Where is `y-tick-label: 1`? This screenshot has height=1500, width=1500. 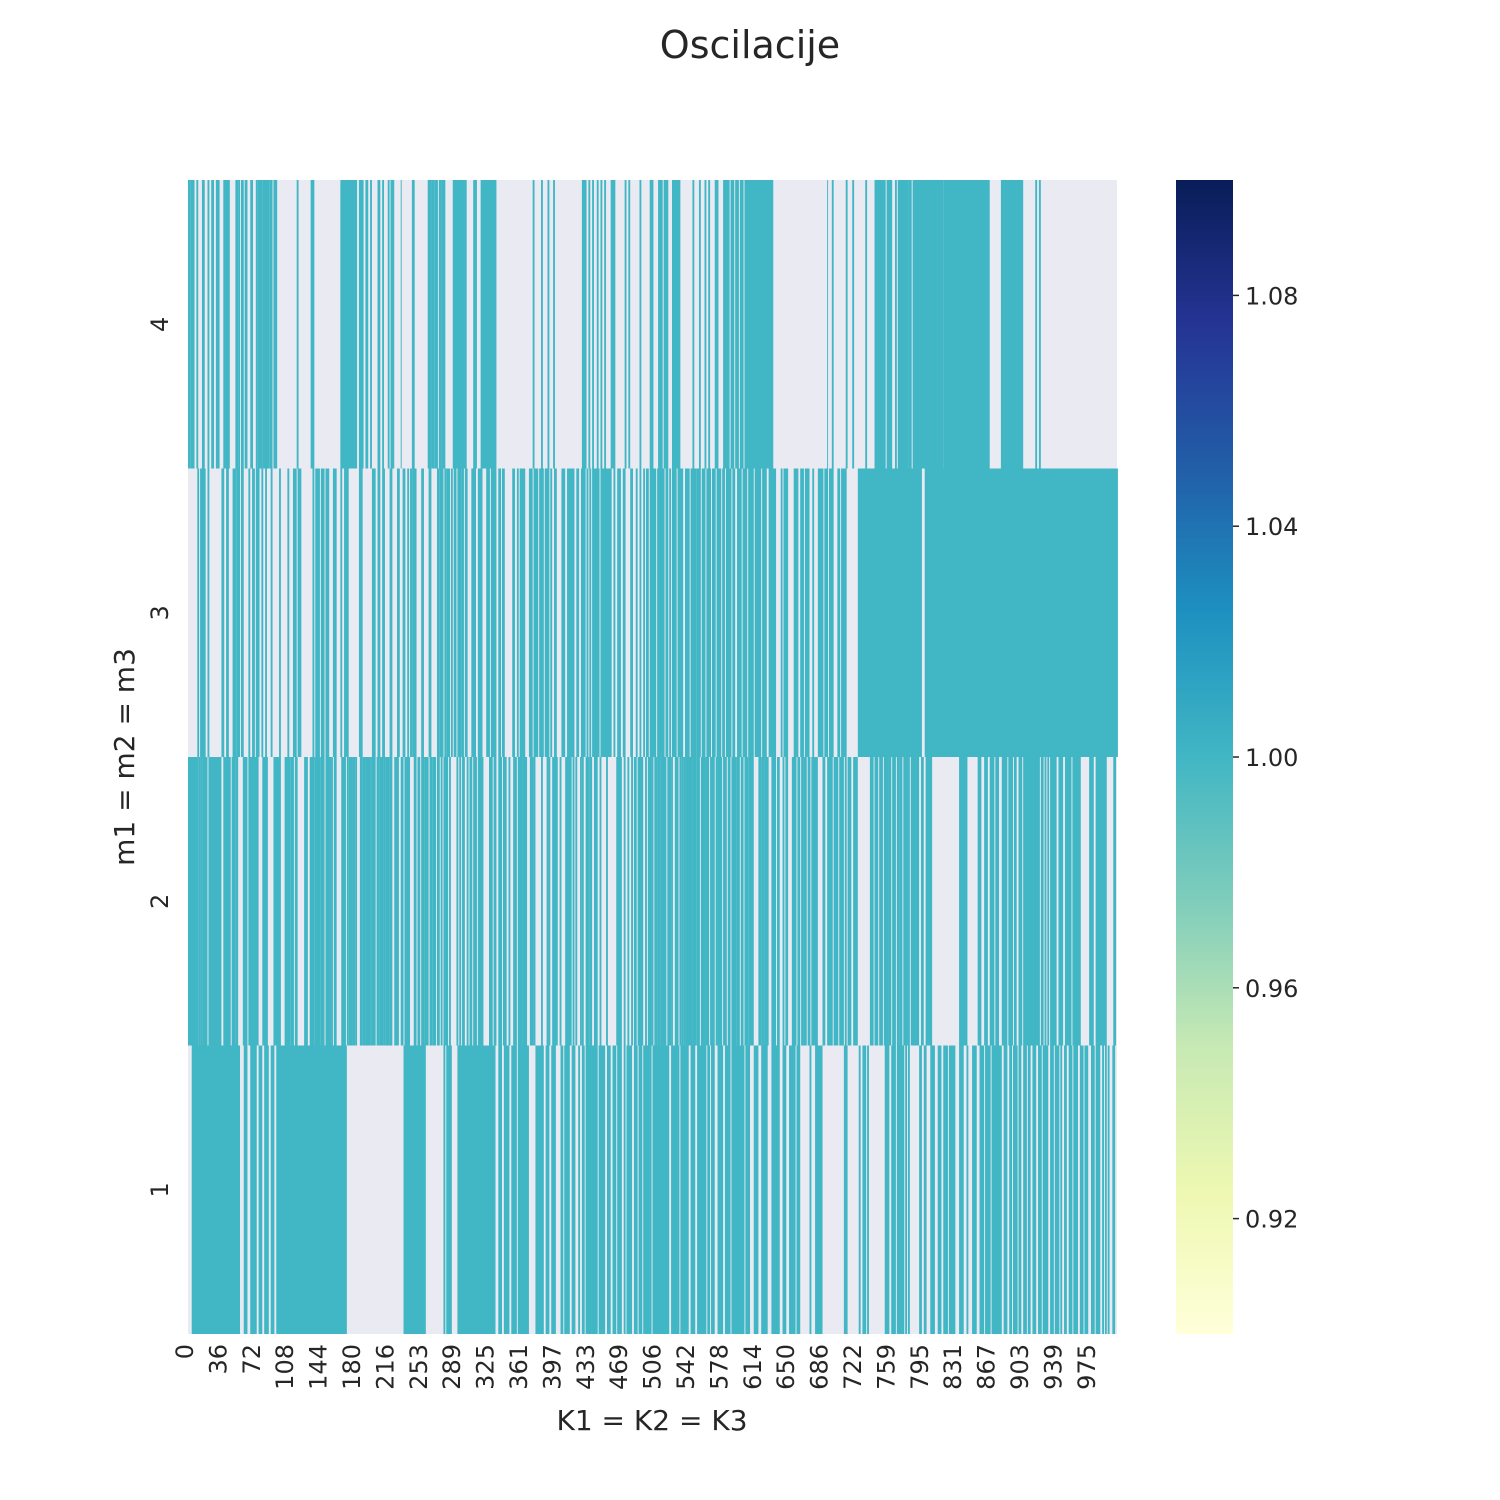 y-tick-label: 1 is located at coordinates (160, 1189).